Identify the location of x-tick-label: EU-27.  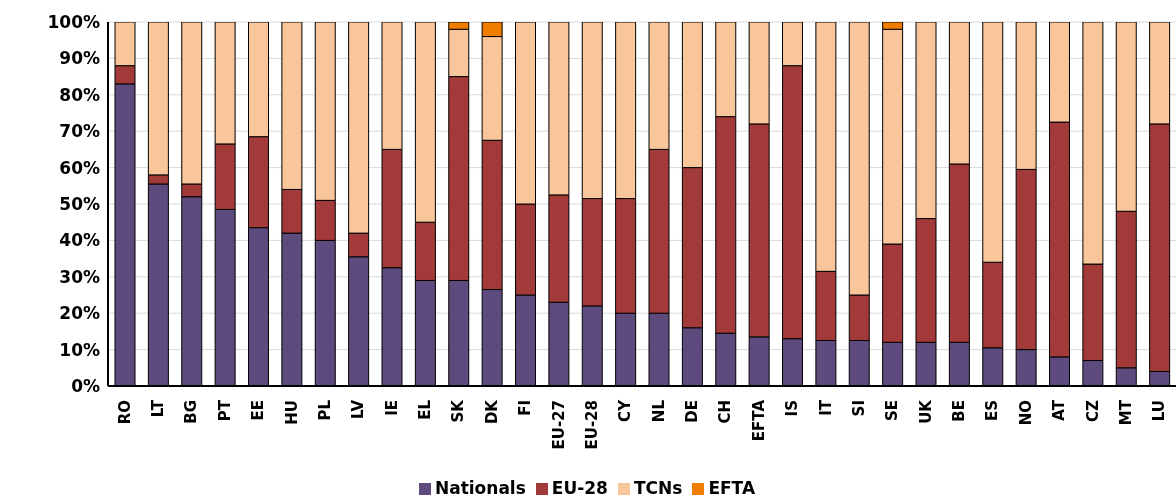
(558, 425).